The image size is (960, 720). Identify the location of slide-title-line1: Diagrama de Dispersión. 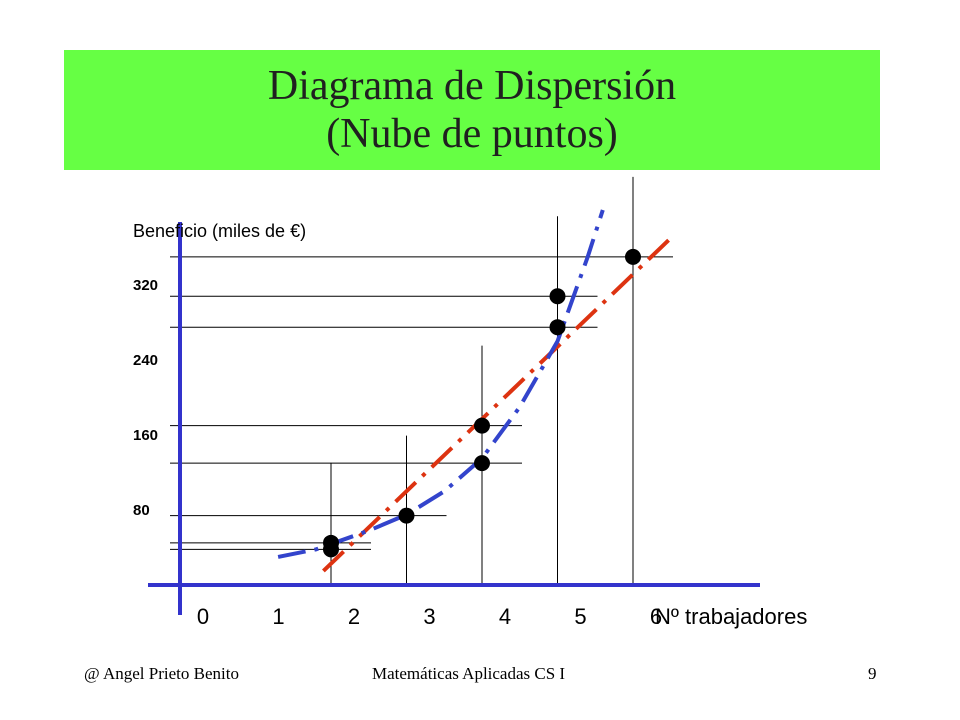
(472, 86).